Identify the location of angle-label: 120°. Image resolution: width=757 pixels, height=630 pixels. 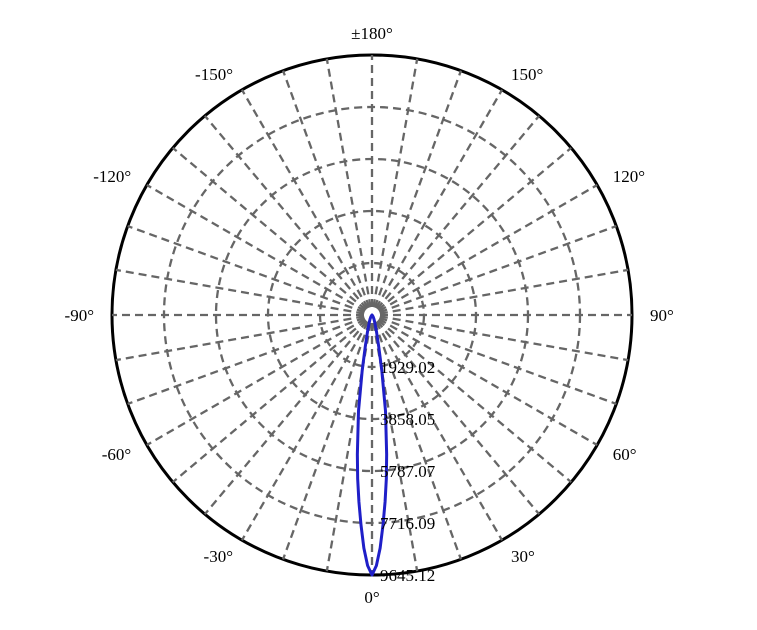
(629, 176).